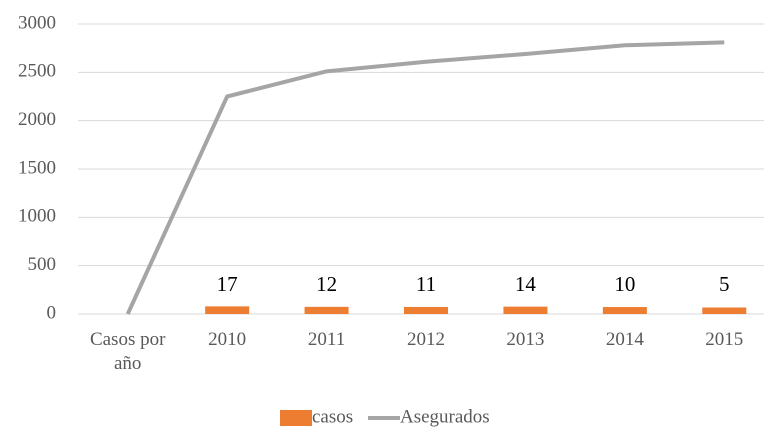 This screenshot has width=776, height=432. Describe the element at coordinates (37, 167) in the screenshot. I see `y-tick-label: 1500` at that location.